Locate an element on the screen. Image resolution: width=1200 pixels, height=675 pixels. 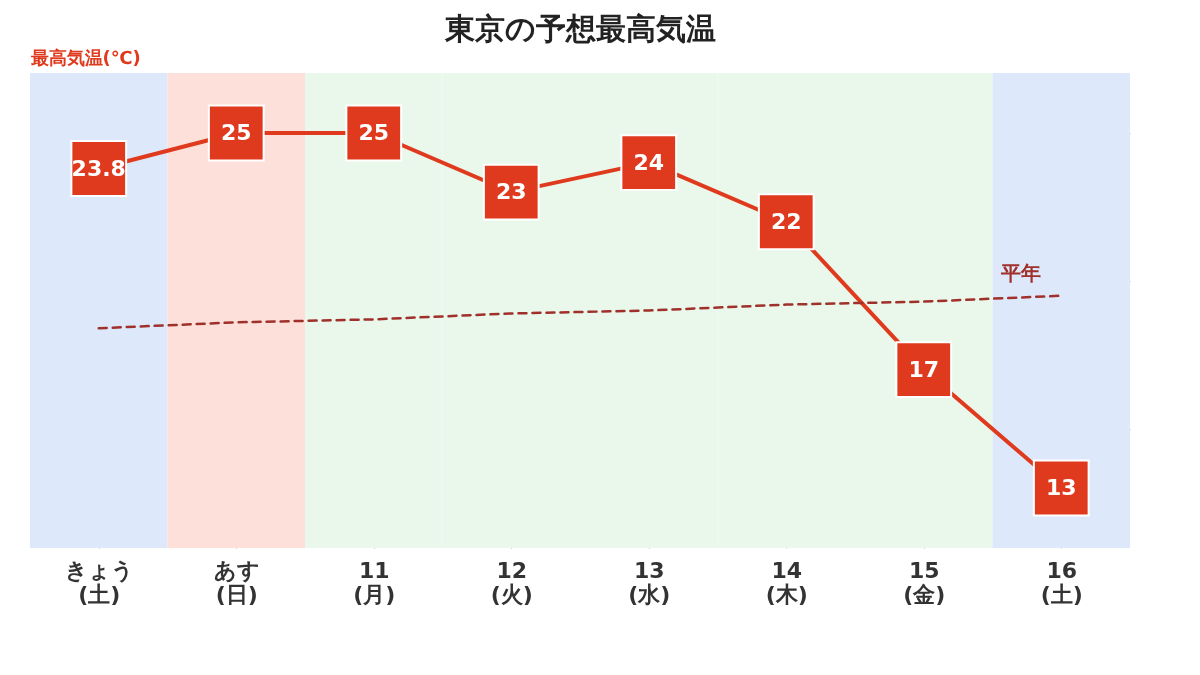
x-tick-label: 13 (水) is located at coordinates (649, 582).